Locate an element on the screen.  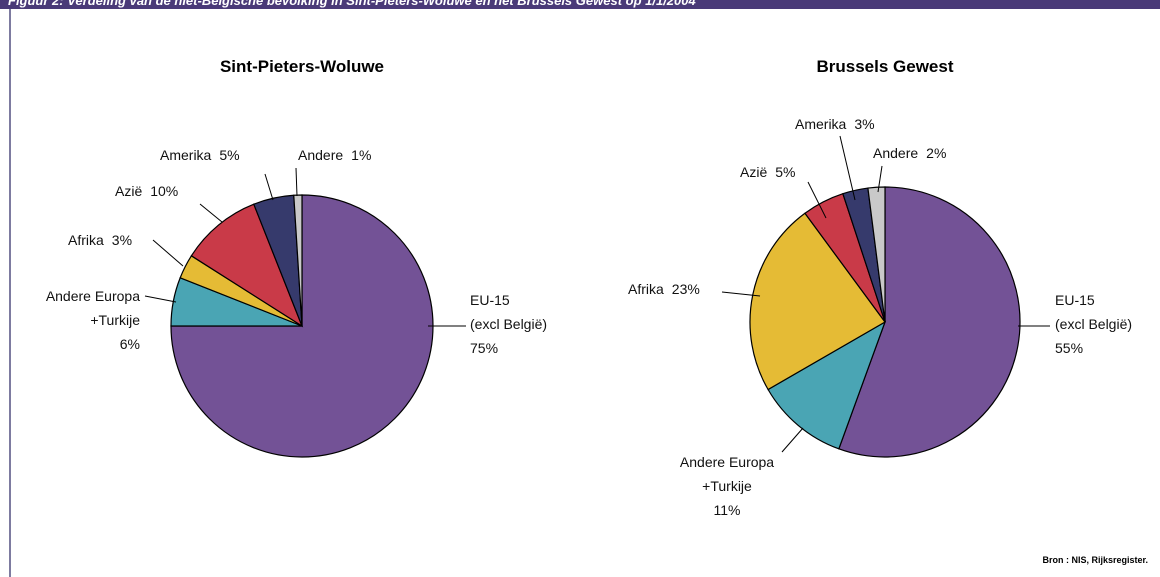
slice-label: Amerika 5% is located at coordinates (200, 155).